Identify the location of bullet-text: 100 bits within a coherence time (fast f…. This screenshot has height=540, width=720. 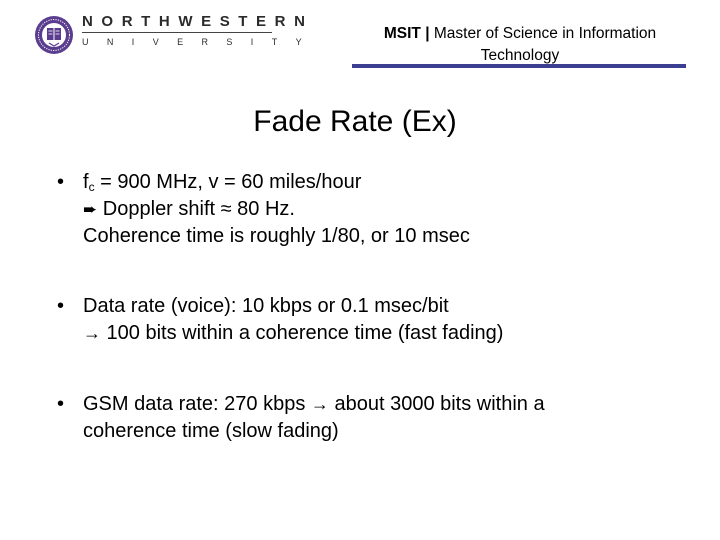
(302, 333).